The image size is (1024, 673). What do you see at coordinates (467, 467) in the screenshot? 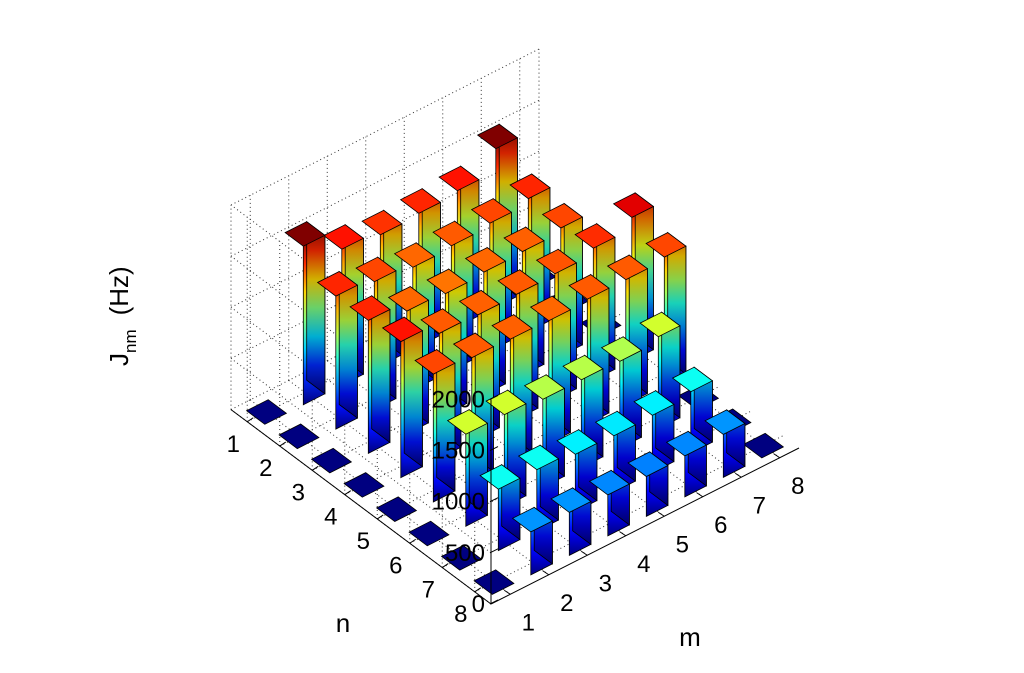
I see `bar-n6-m2` at bounding box center [467, 467].